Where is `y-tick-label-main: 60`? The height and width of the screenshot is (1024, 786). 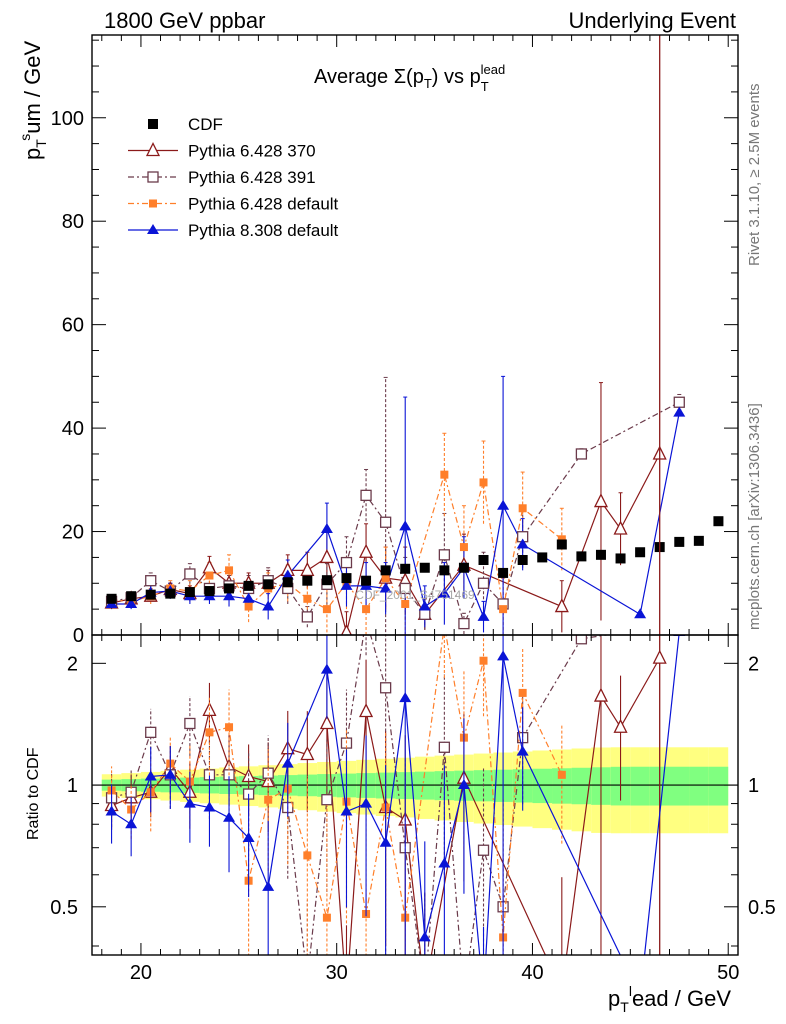
y-tick-label-main: 60 is located at coordinates (73, 326).